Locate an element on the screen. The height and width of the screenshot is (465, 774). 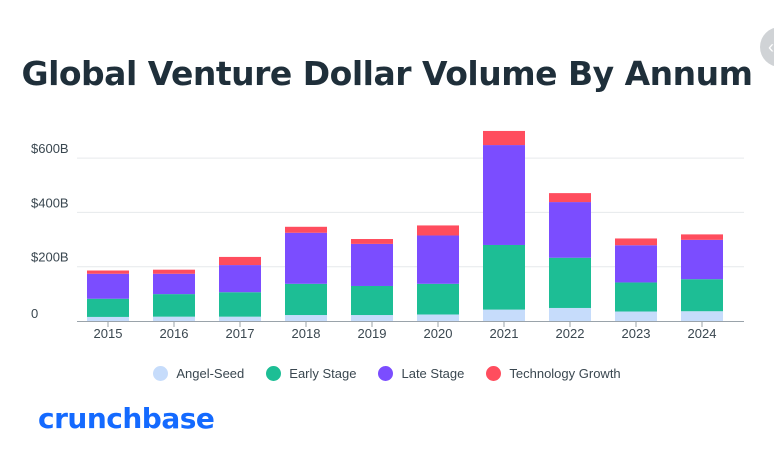
bar-late-stage-2022 is located at coordinates (570, 230).